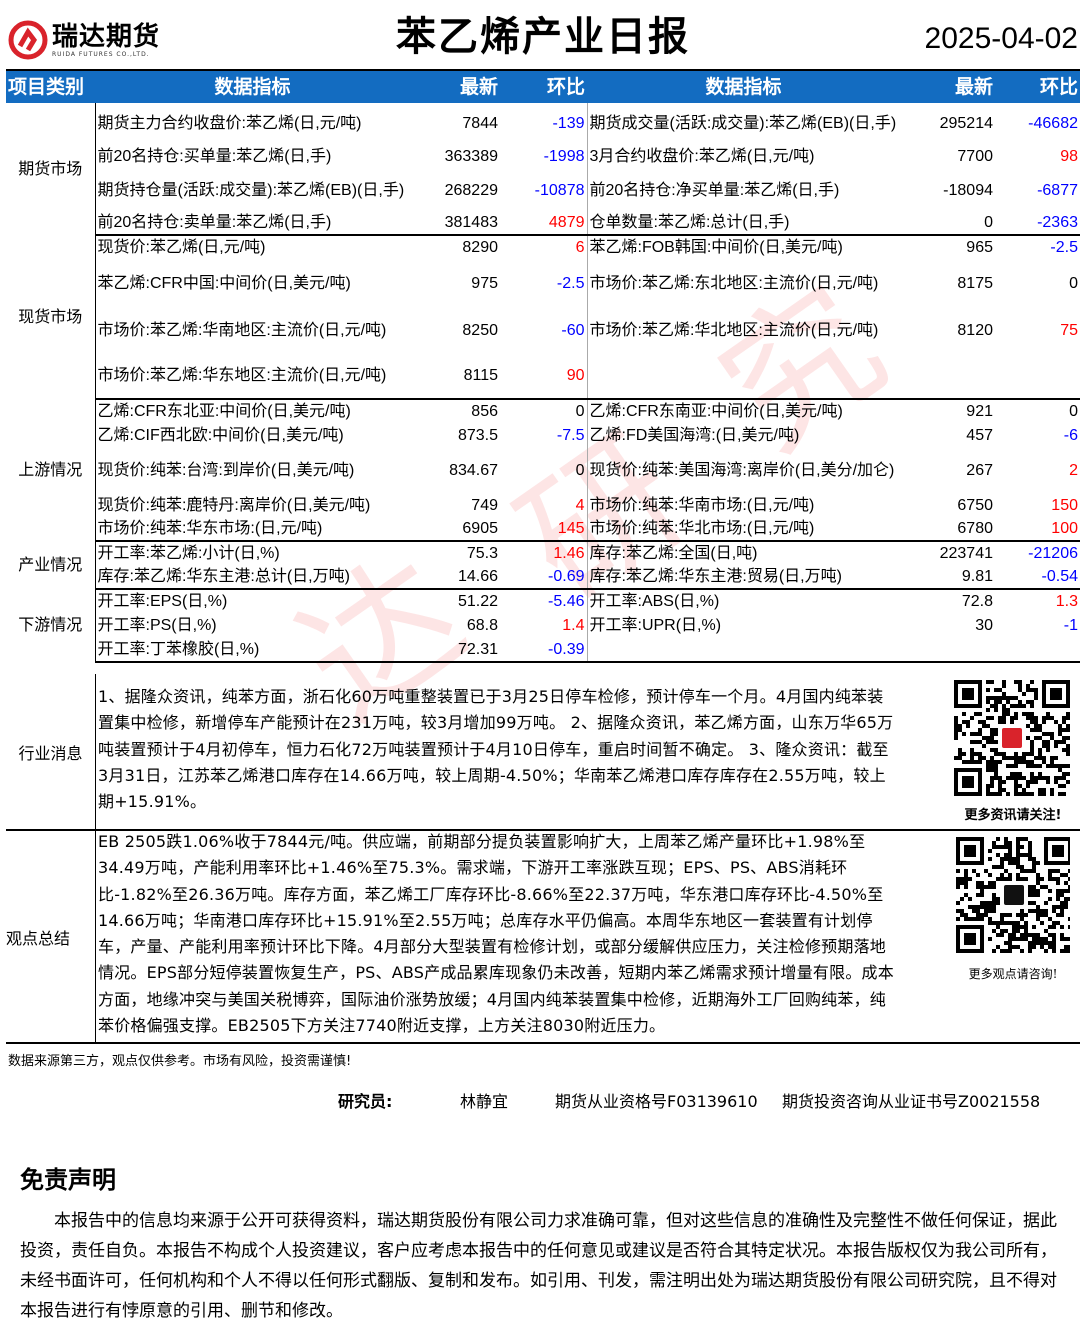 The image size is (1086, 1326). What do you see at coordinates (50, 86) in the screenshot?
I see `col-category: 项目类别` at bounding box center [50, 86].